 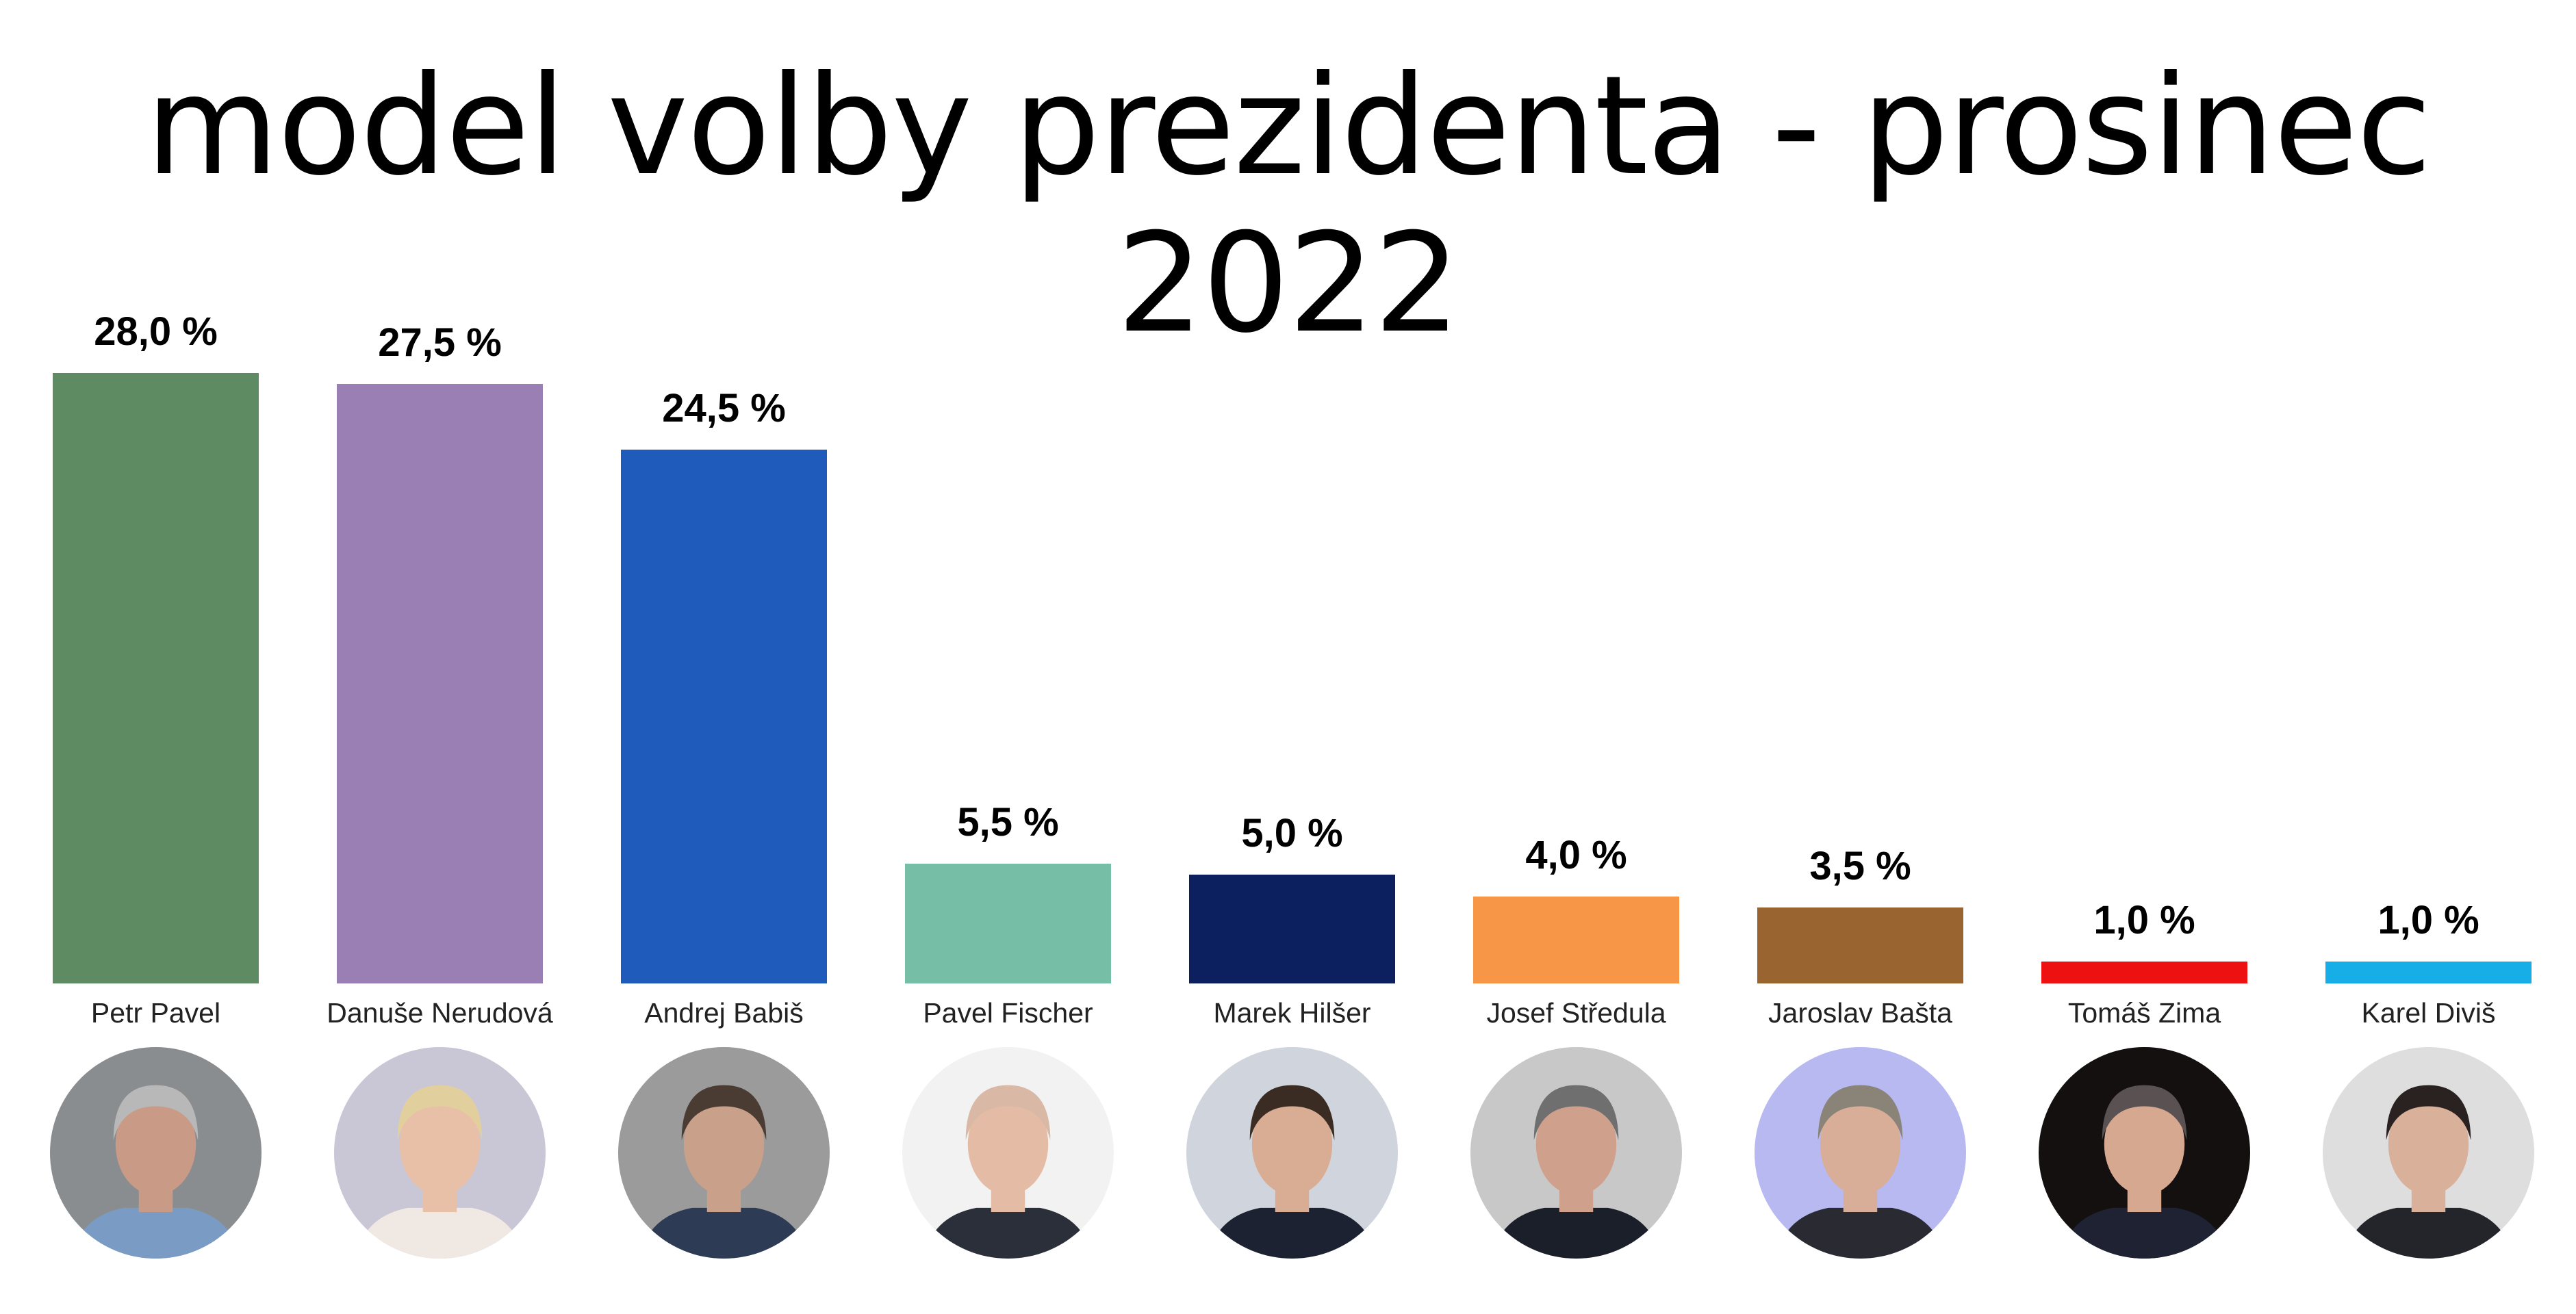 What do you see at coordinates (2144, 657) in the screenshot?
I see `bar-column: 1,0 % Tomáš Zima` at bounding box center [2144, 657].